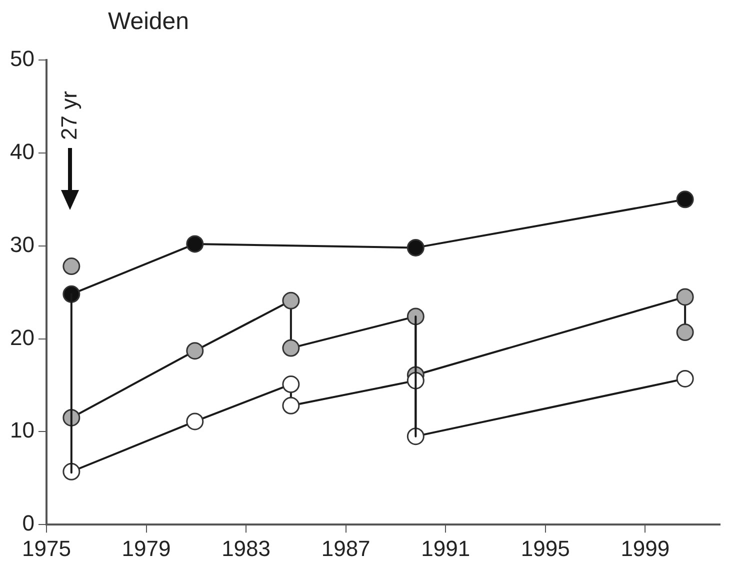  What do you see at coordinates (28, 523) in the screenshot?
I see `y-tick-label: 0` at bounding box center [28, 523].